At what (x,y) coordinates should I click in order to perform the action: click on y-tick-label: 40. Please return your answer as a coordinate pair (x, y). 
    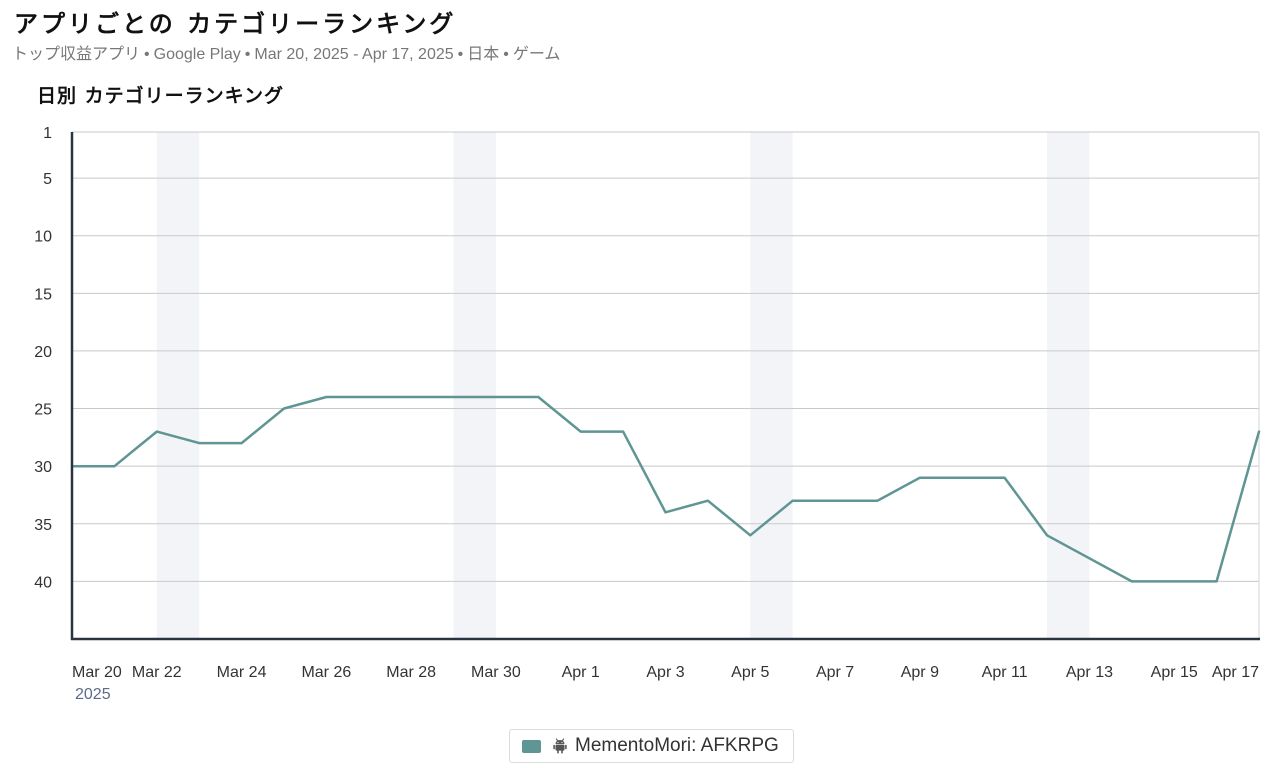
    Looking at the image, I should click on (43, 582).